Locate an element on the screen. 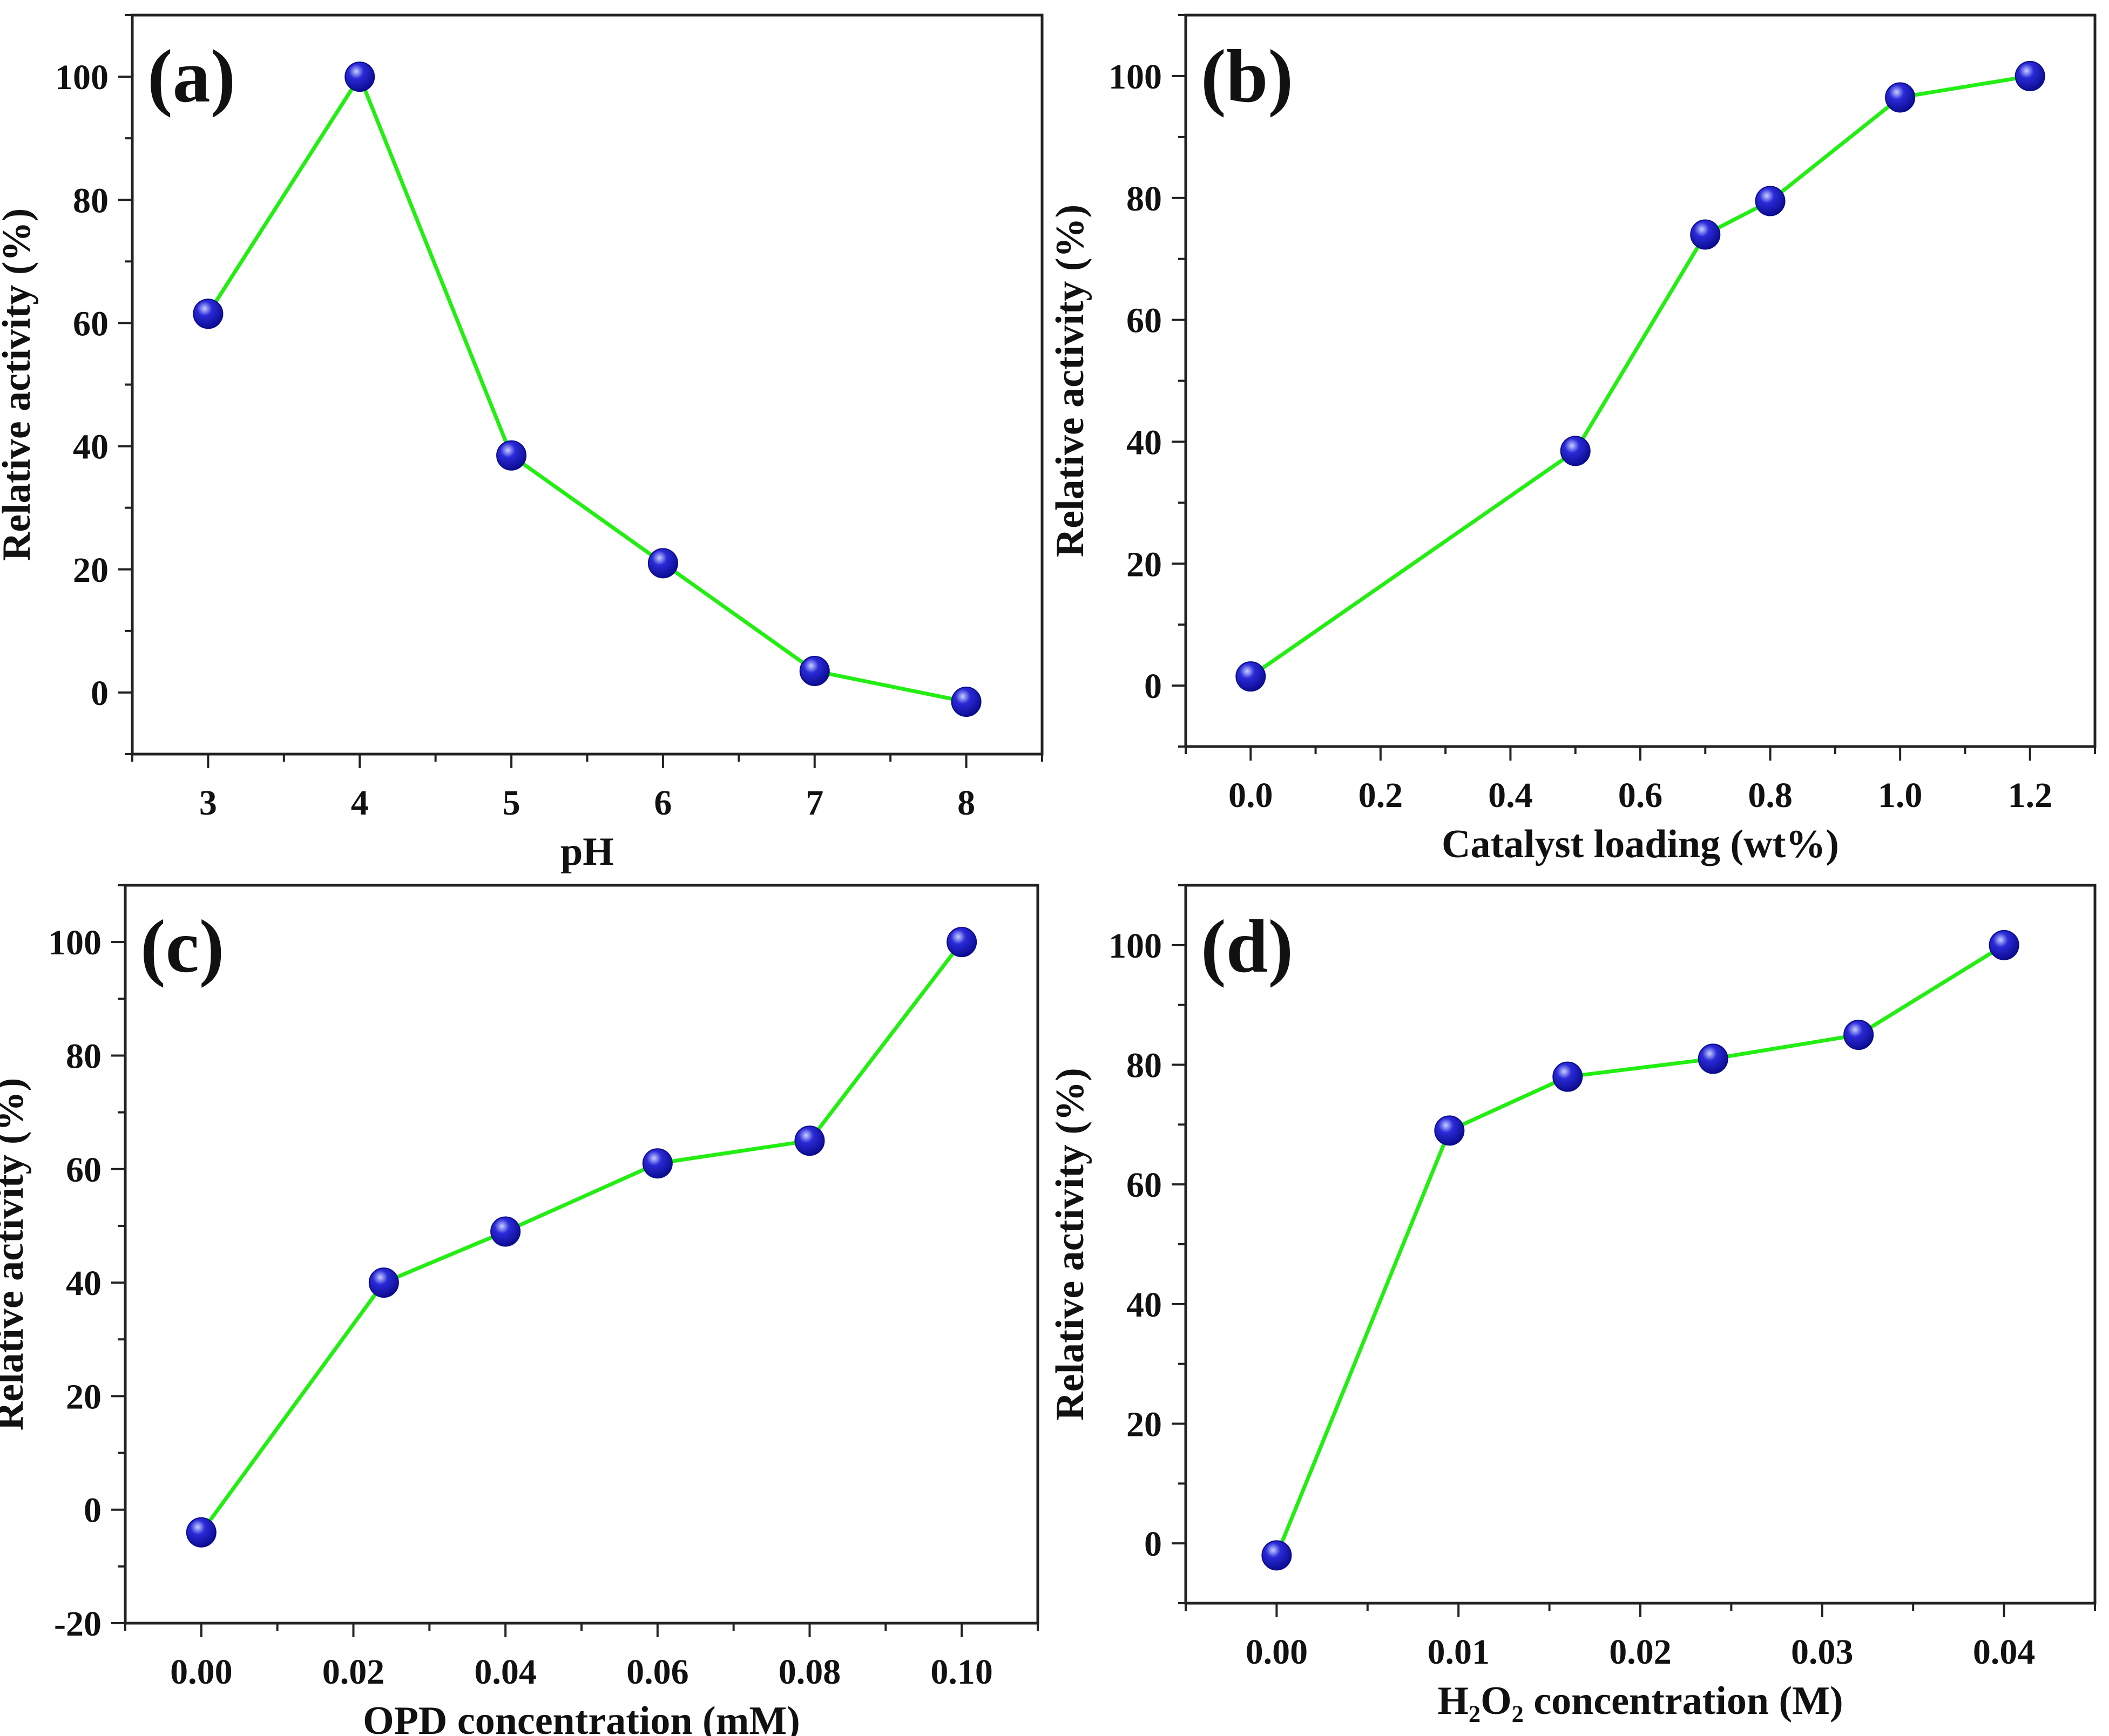 The width and height of the screenshot is (2109, 1736). x-tick-label: 0.8 is located at coordinates (1771, 795).